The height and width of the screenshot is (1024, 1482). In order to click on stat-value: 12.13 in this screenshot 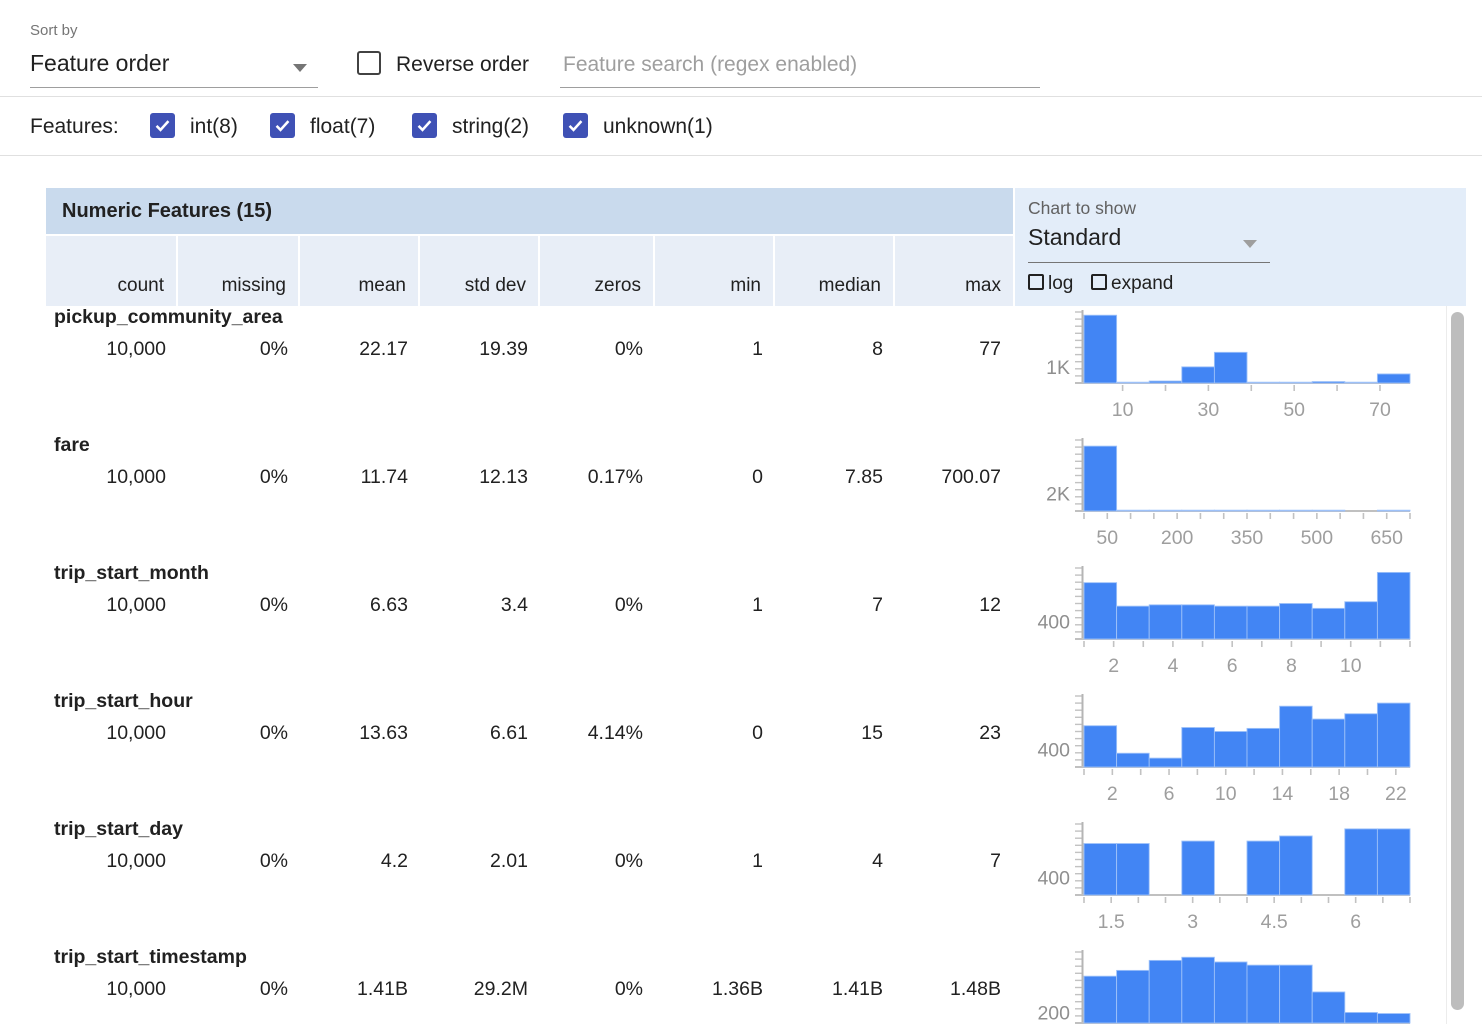, I will do `click(503, 477)`.